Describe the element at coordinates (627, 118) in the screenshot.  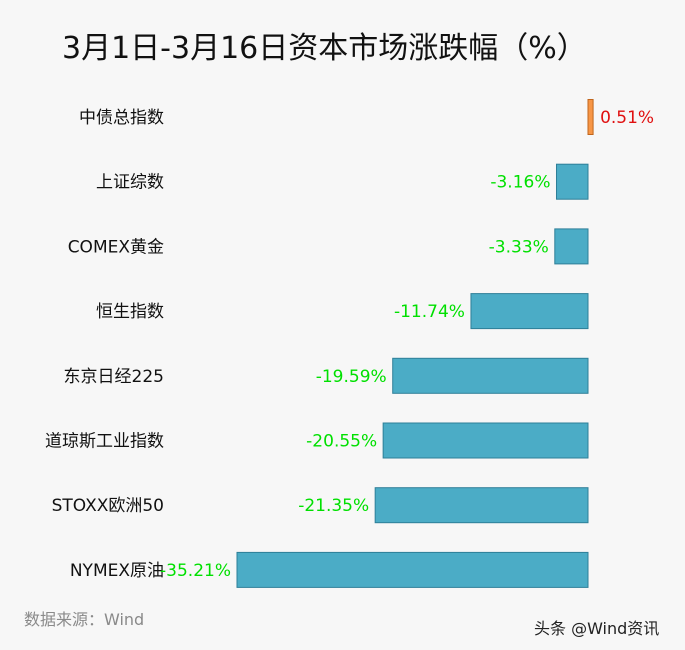
I see `data-label-0: 0.51%` at that location.